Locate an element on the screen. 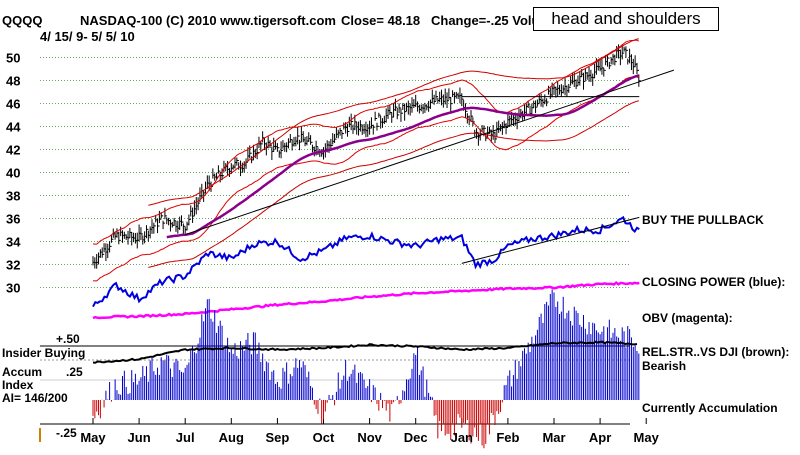 This screenshot has width=800, height=455. y-tick-label: 38 is located at coordinates (13, 196).